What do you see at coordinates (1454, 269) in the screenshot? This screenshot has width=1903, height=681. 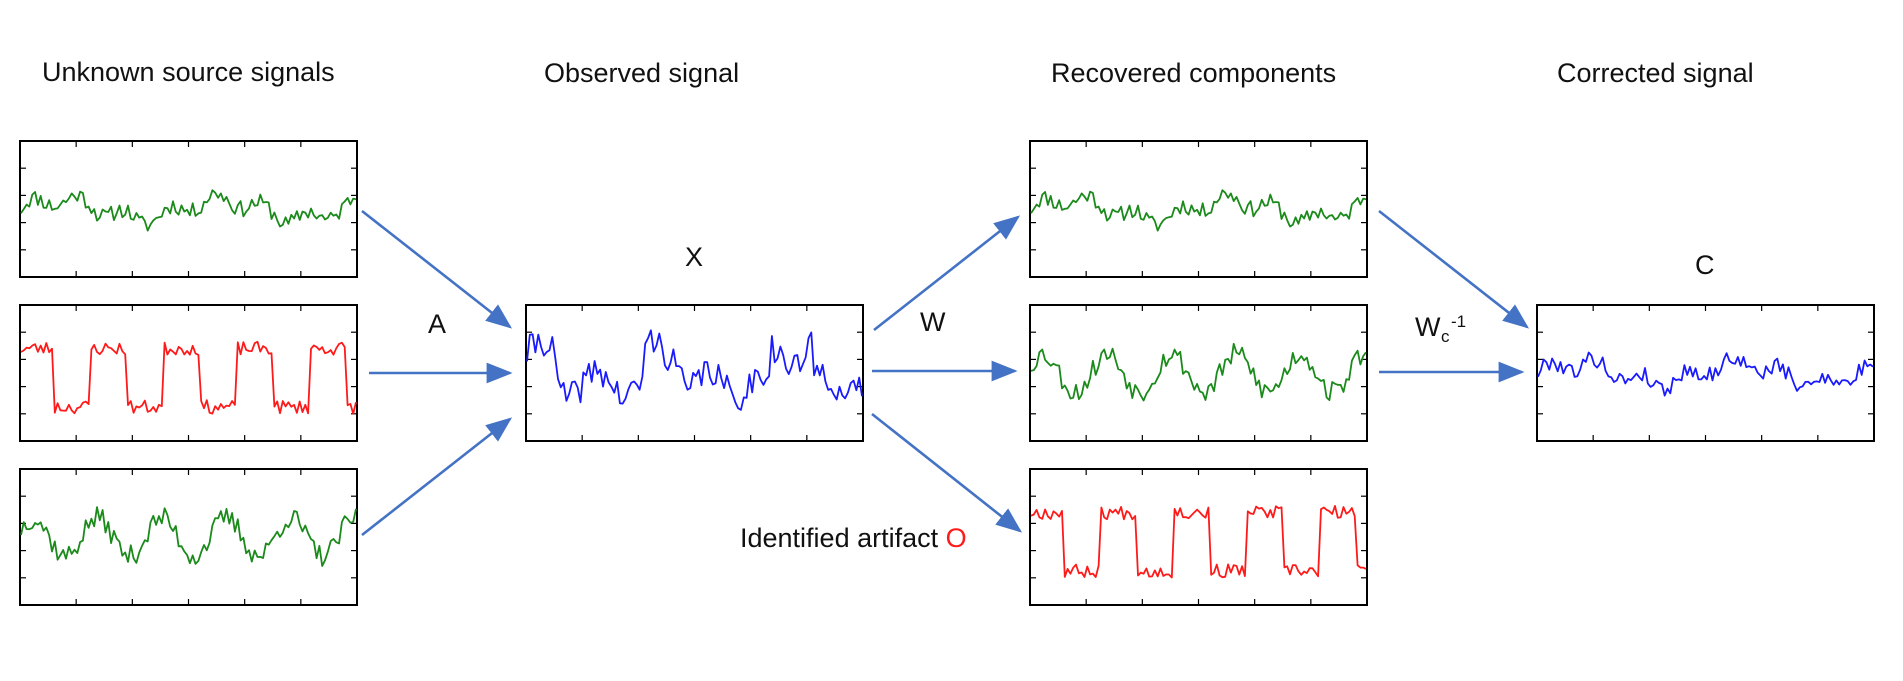 I see `arrow-recovered1-to-corrected` at bounding box center [1454, 269].